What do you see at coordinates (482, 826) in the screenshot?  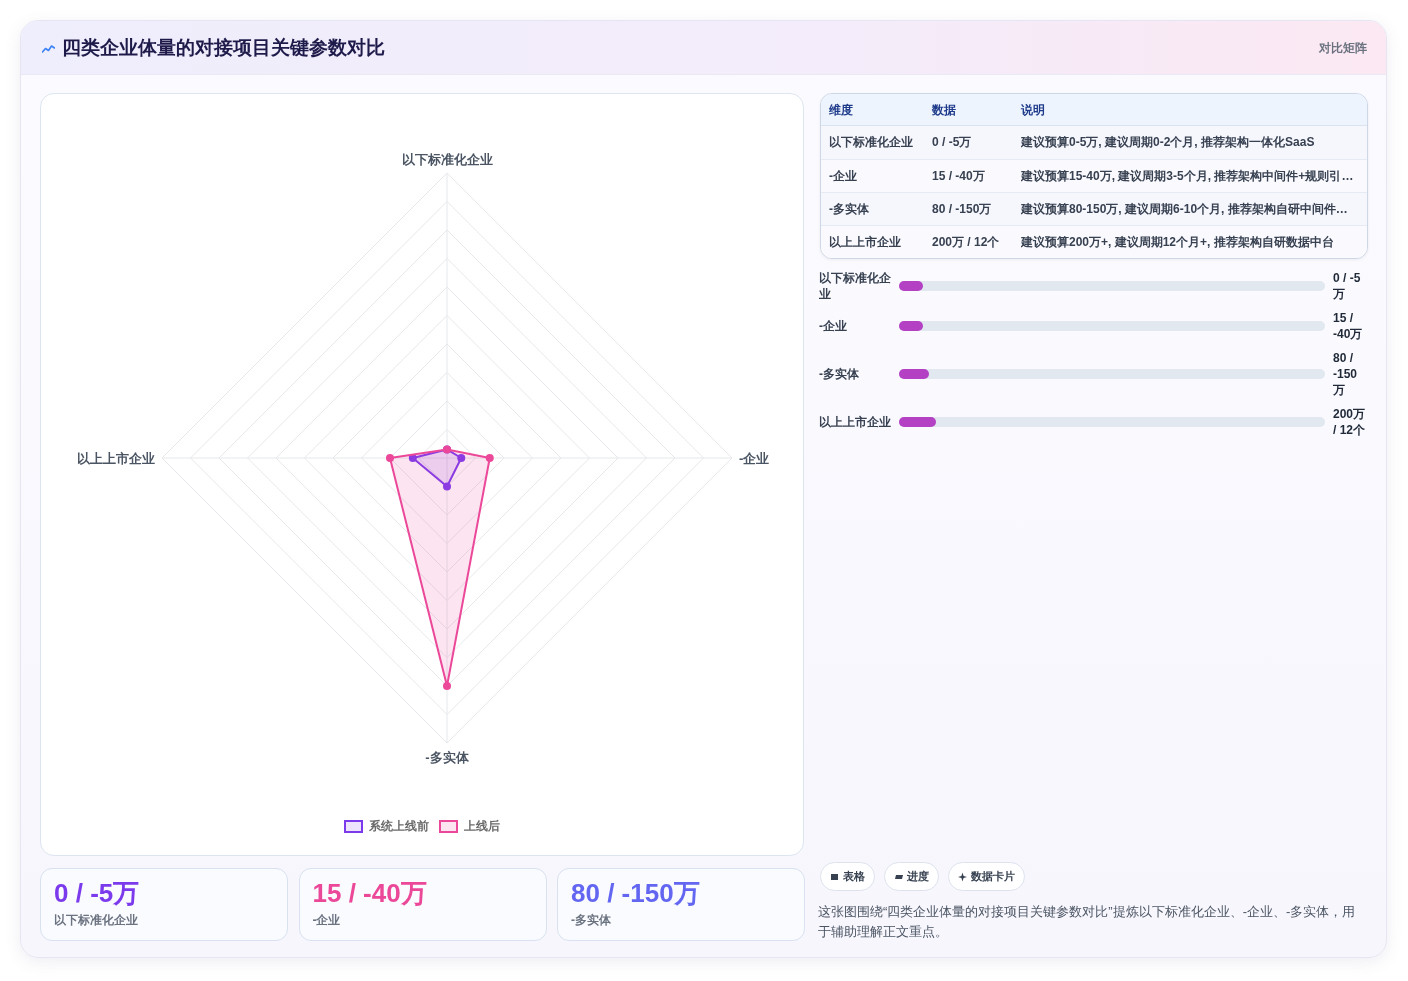 I see `legend-label: 上线后` at bounding box center [482, 826].